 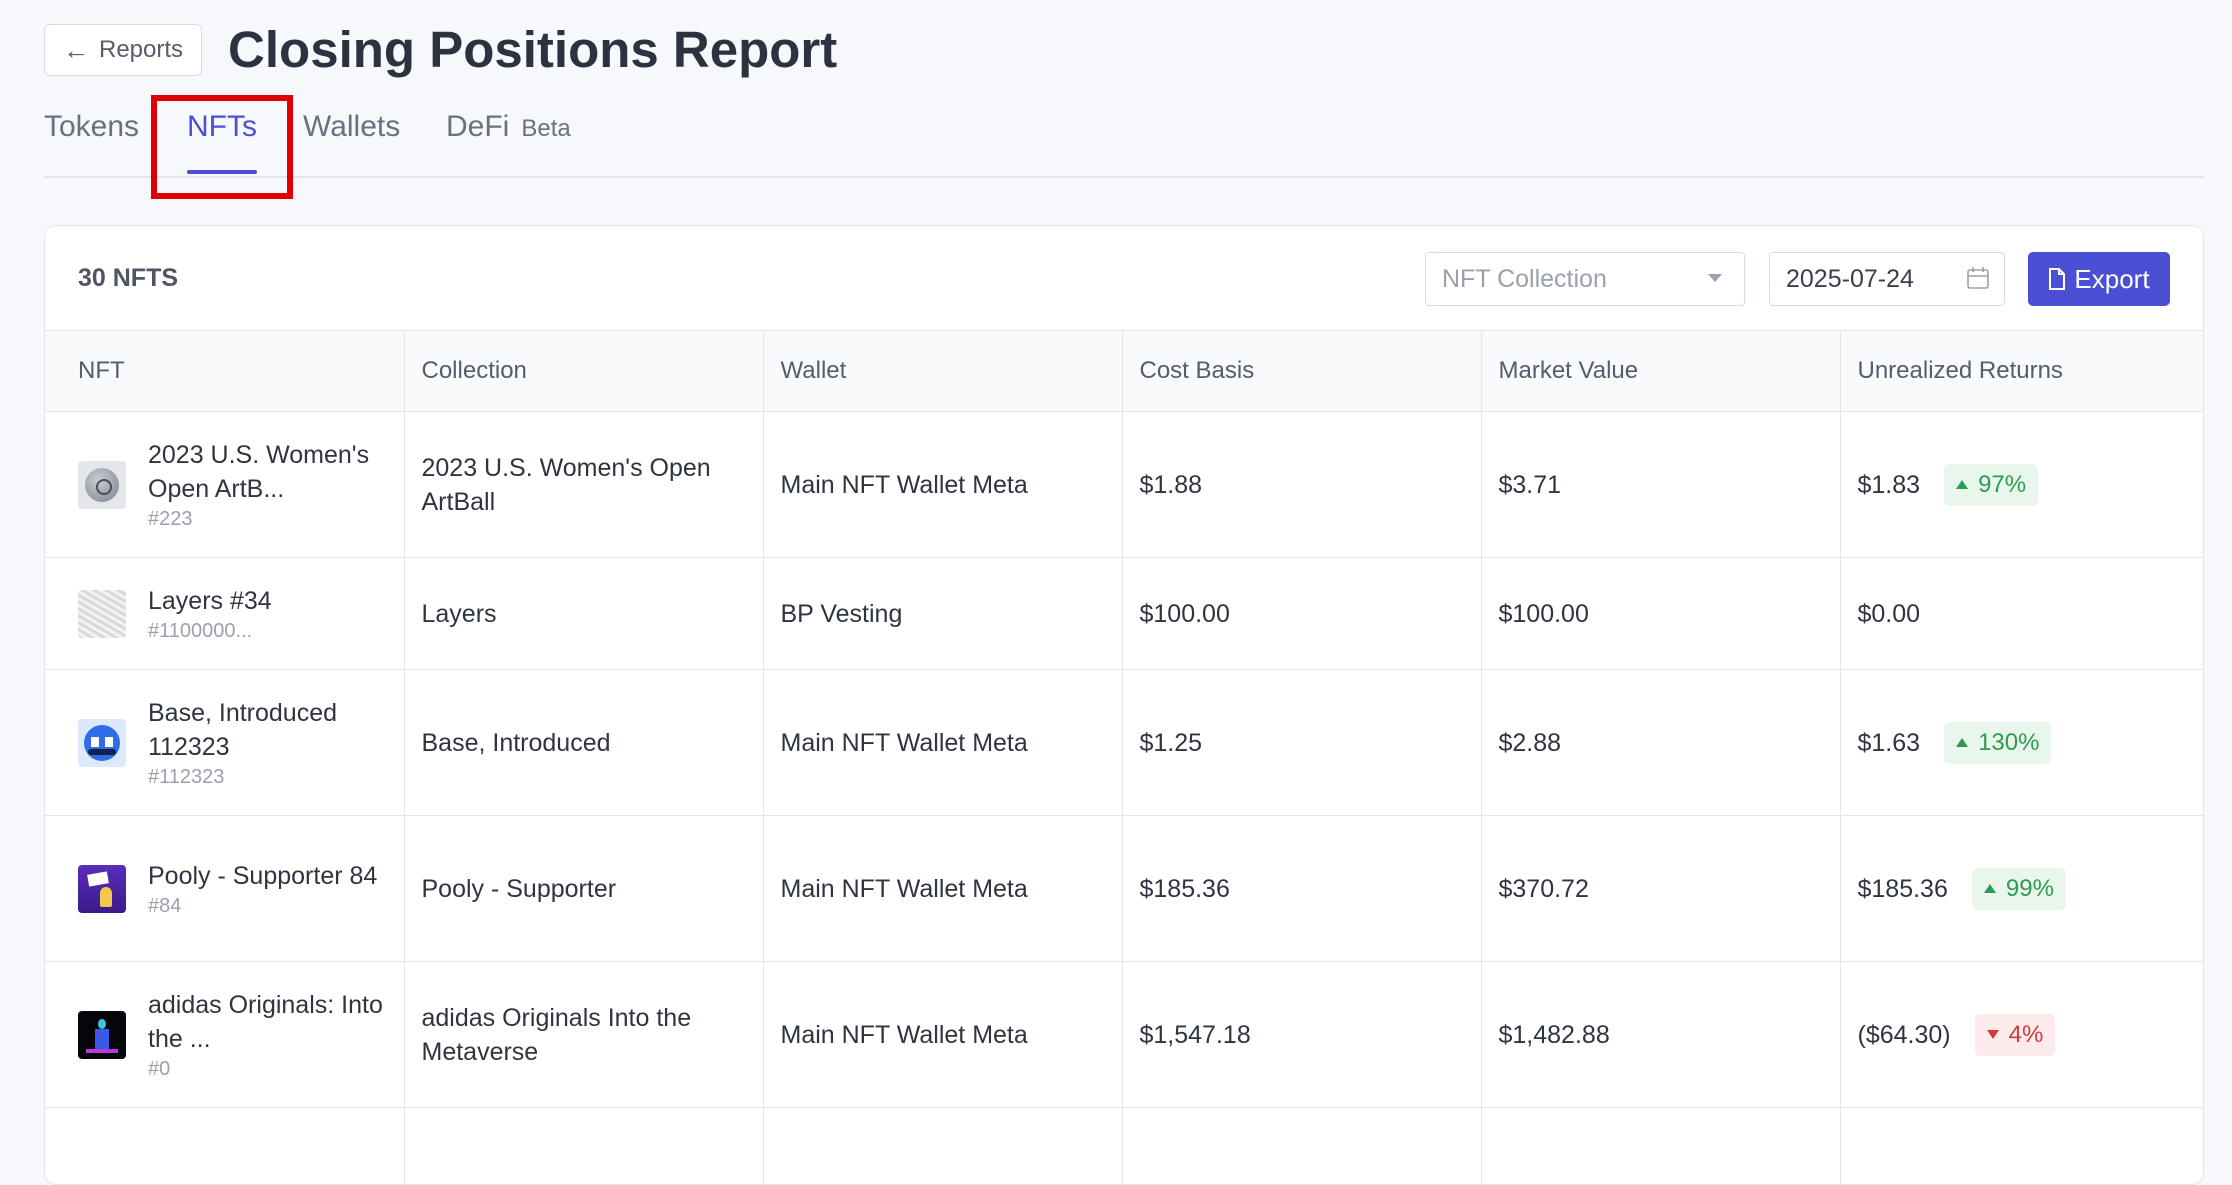 What do you see at coordinates (2015, 1035) in the screenshot?
I see `return-percent-badge: 4%` at bounding box center [2015, 1035].